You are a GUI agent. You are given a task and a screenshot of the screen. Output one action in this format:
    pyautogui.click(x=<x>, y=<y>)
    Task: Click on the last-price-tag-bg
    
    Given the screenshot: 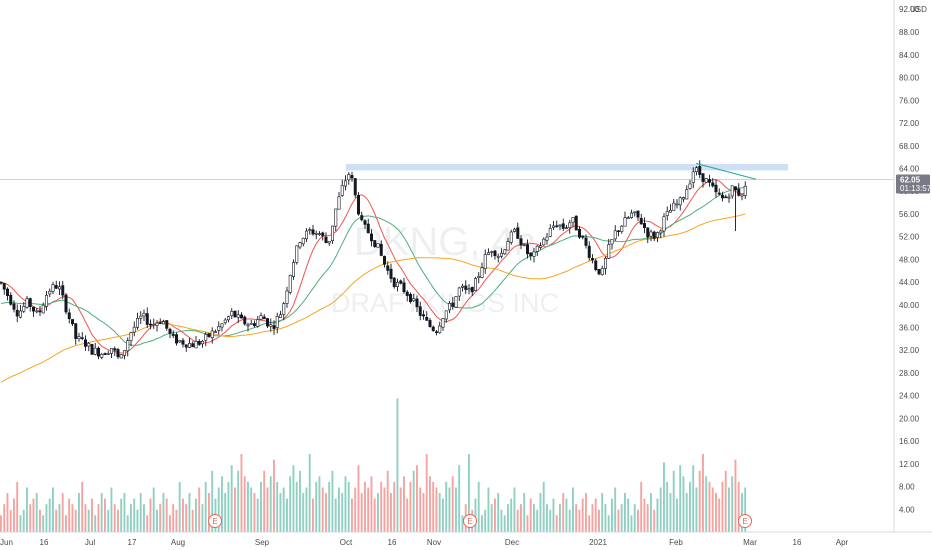 What is the action you would take?
    pyautogui.click(x=913, y=184)
    